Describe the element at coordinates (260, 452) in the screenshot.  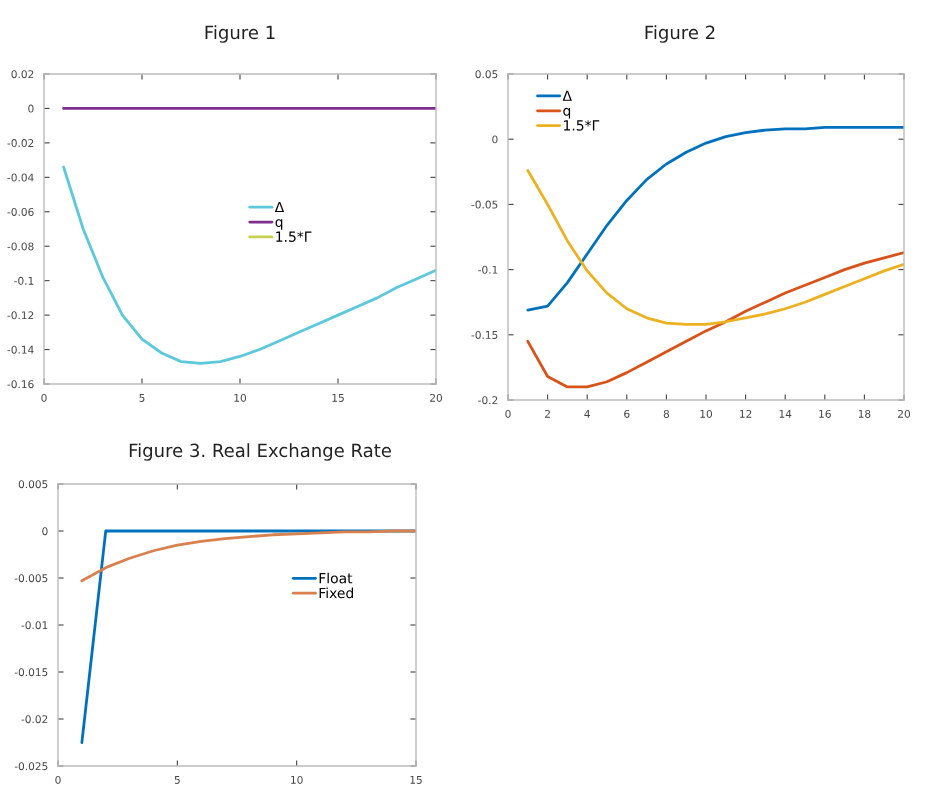
I see `chart-title: Figure 3. Real Exchange Rate` at that location.